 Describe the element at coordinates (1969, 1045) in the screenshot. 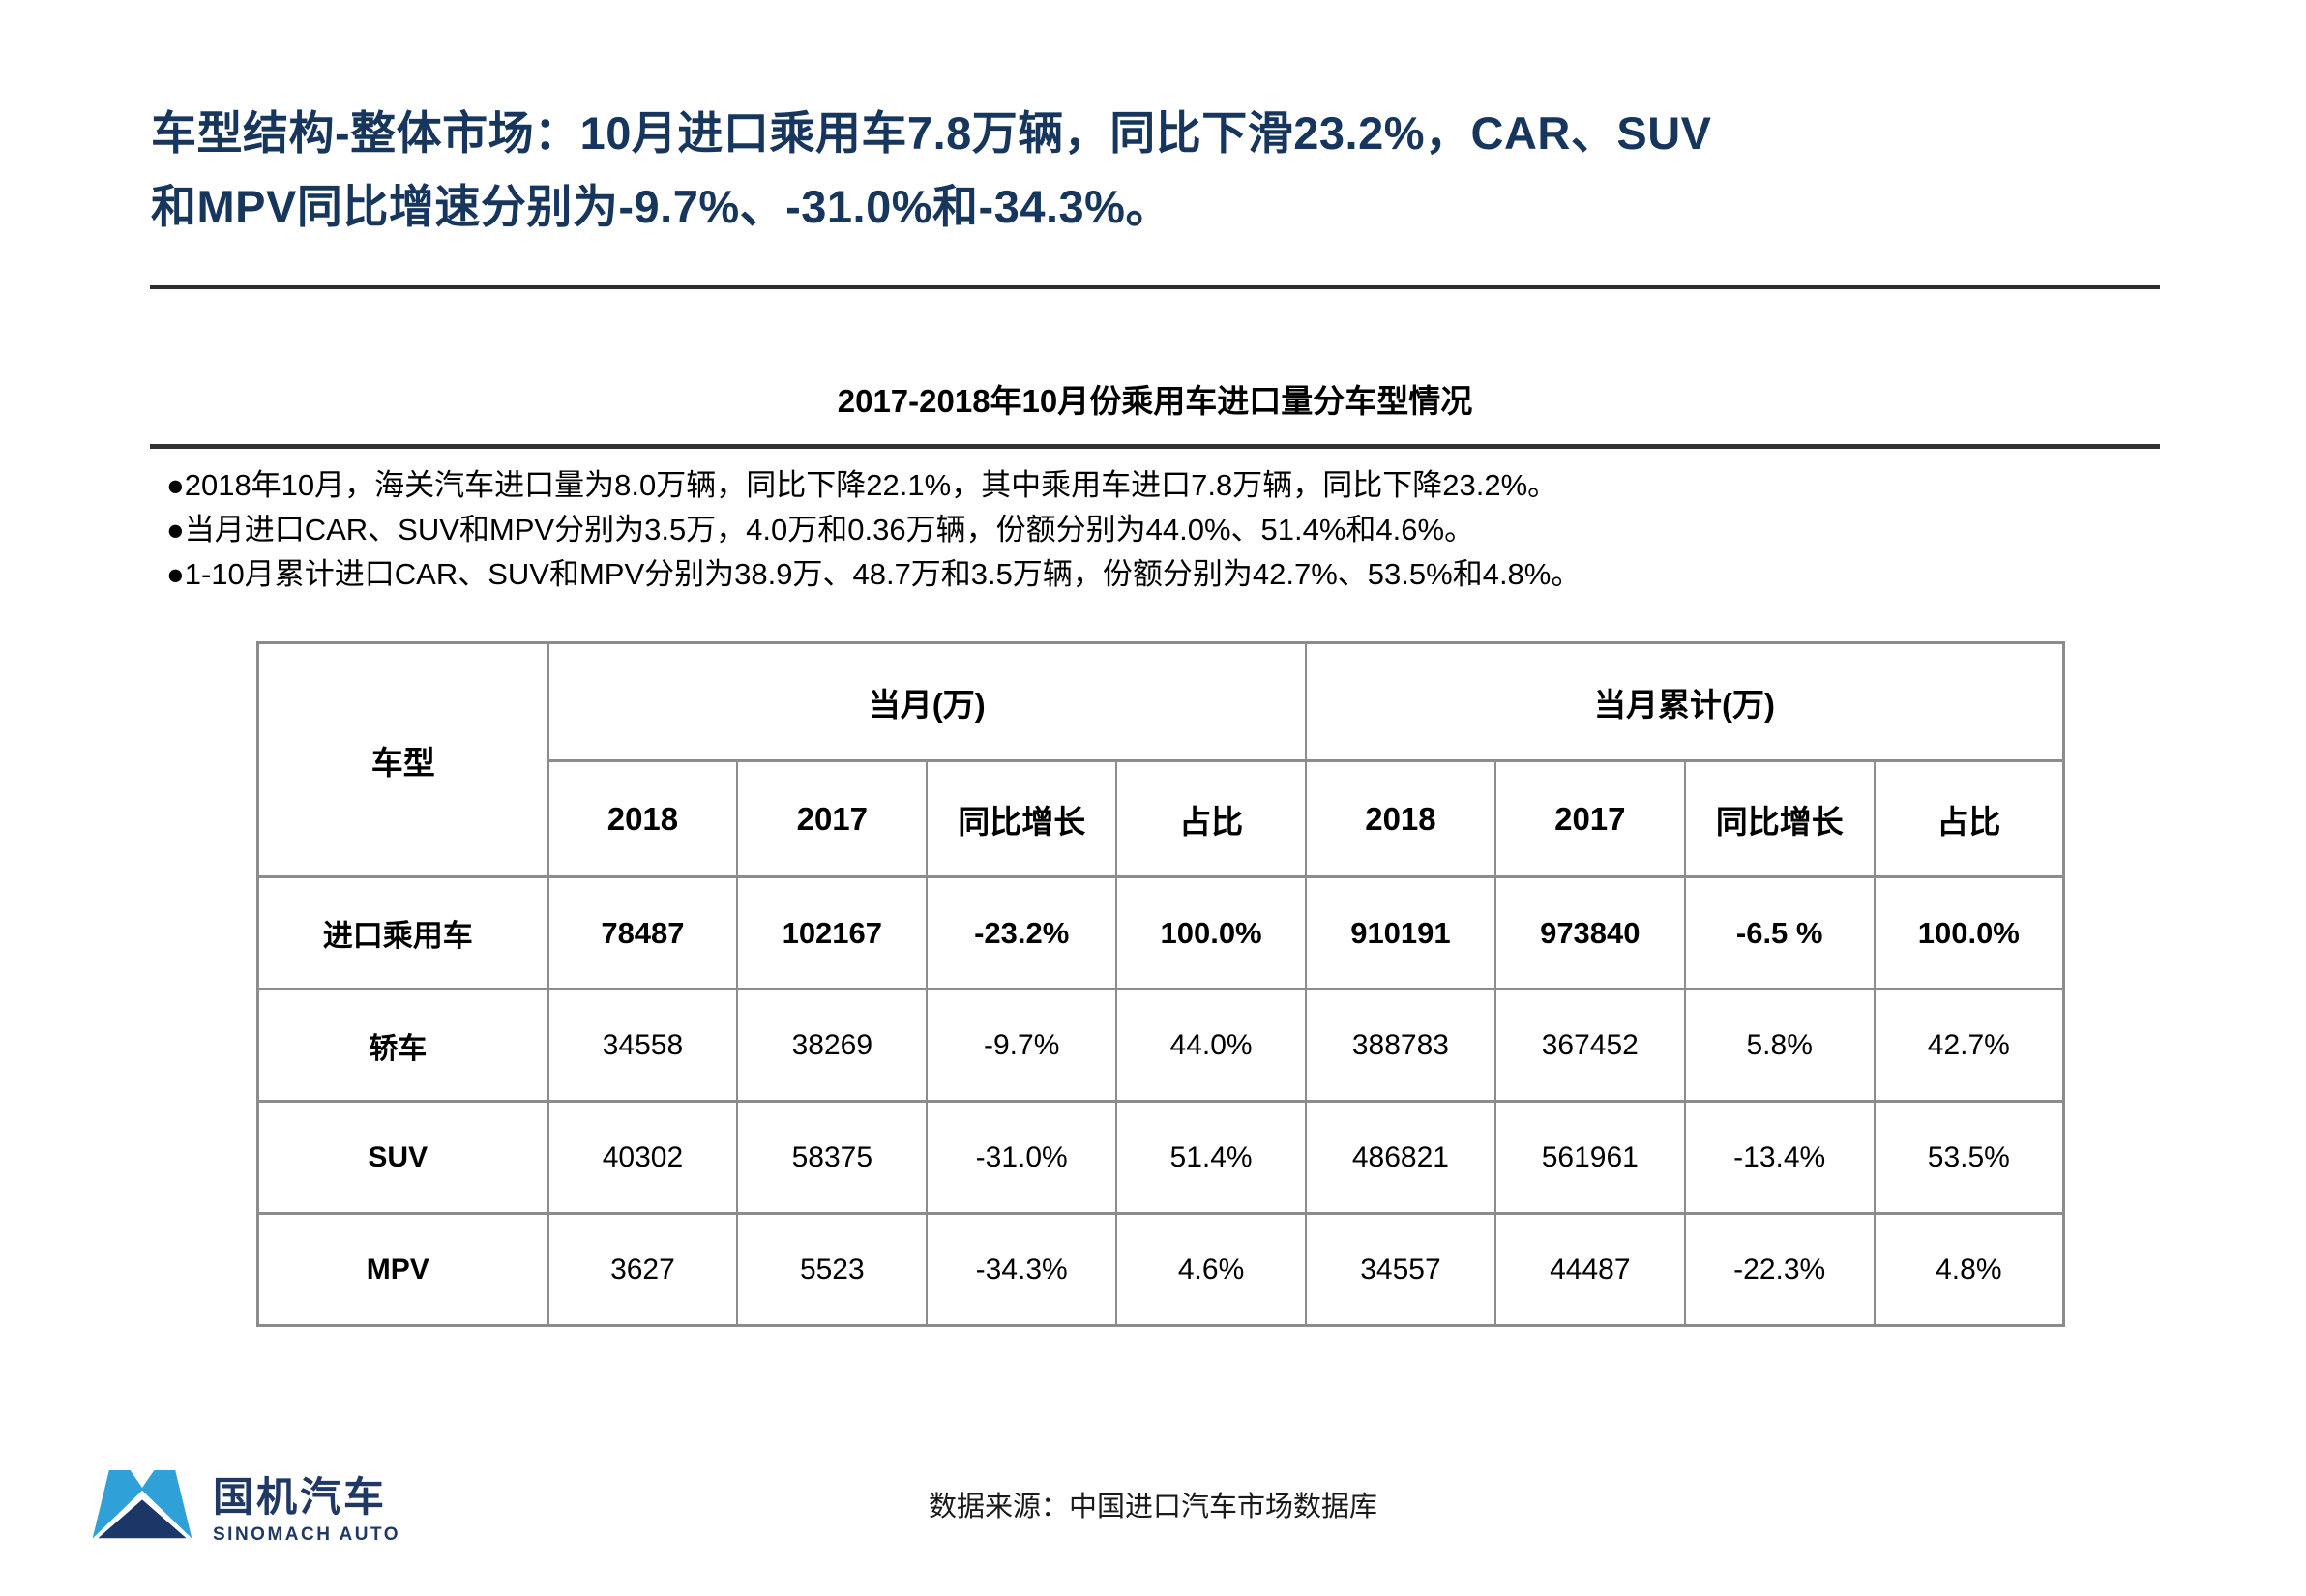

I see `table-cell: 42.7%` at that location.